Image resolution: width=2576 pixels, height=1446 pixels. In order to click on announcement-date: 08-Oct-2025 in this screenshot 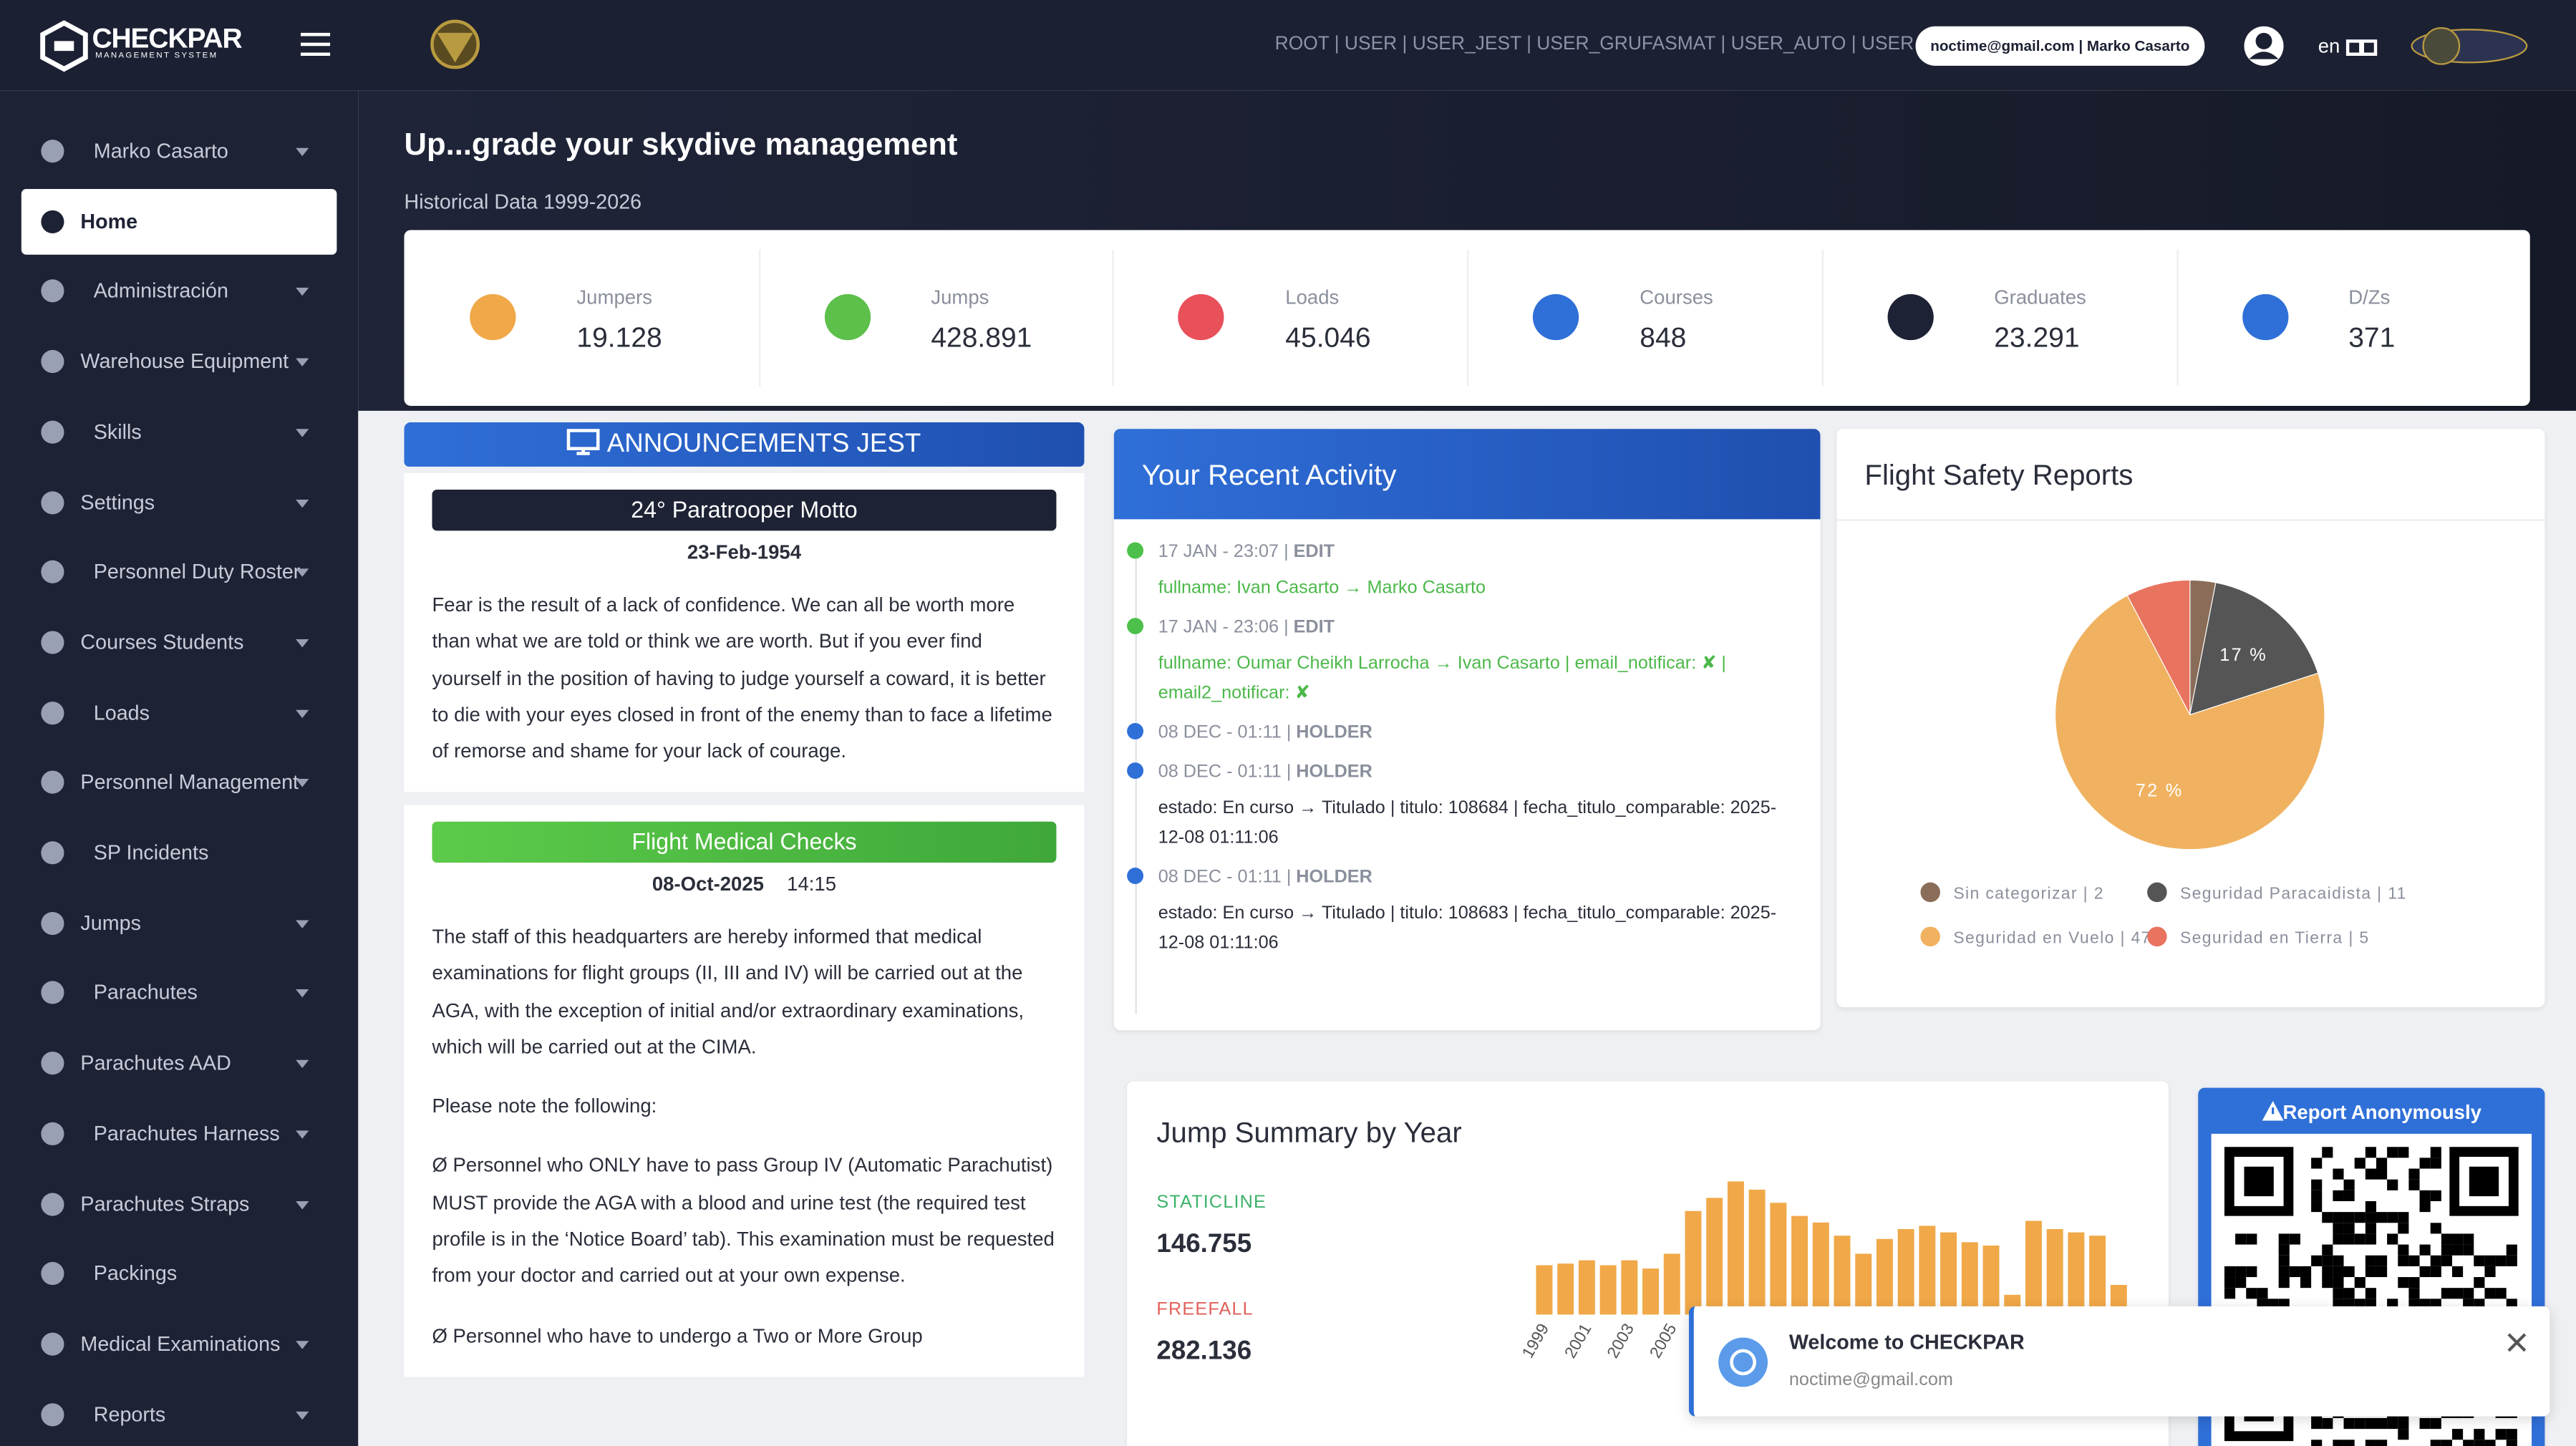, I will do `click(708, 884)`.